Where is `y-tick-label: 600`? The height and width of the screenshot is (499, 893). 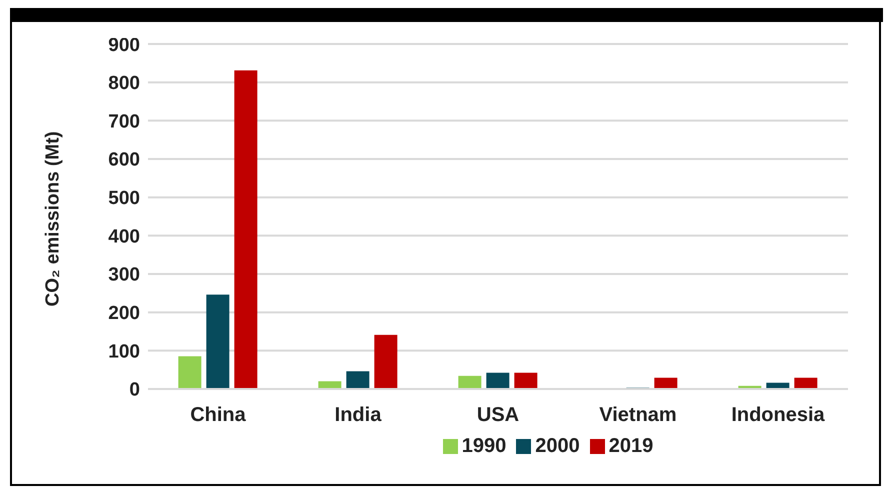 y-tick-label: 600 is located at coordinates (124, 160).